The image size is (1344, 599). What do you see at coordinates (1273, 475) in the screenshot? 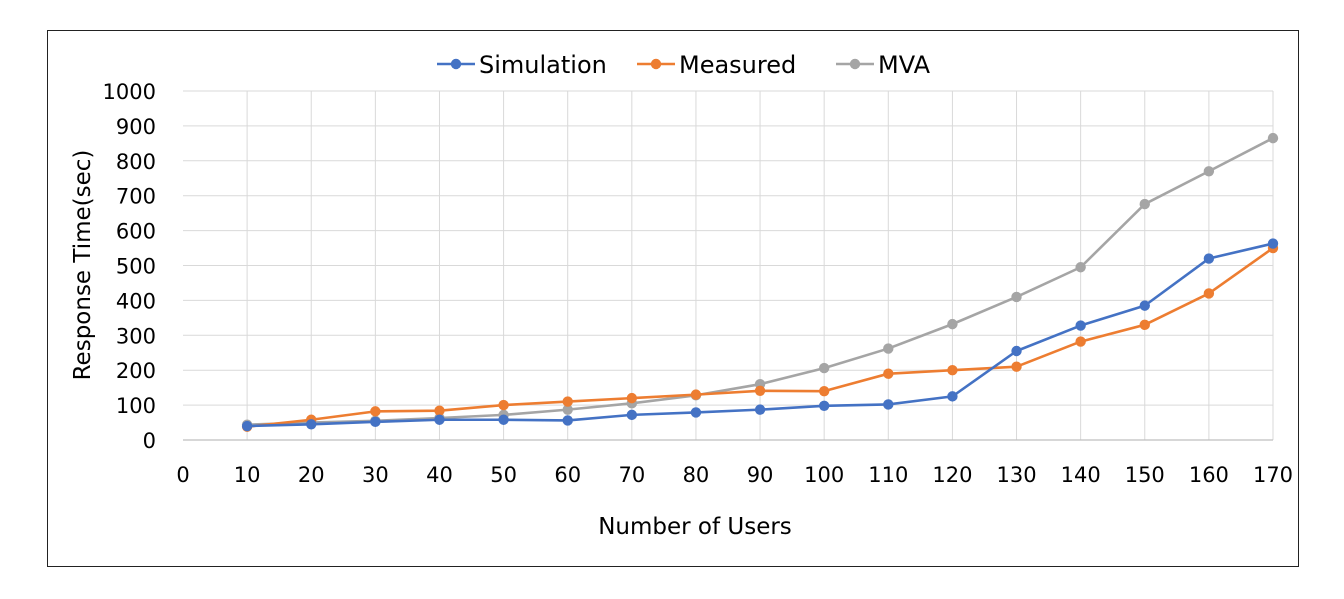
I see `x-tick-label: 170` at bounding box center [1273, 475].